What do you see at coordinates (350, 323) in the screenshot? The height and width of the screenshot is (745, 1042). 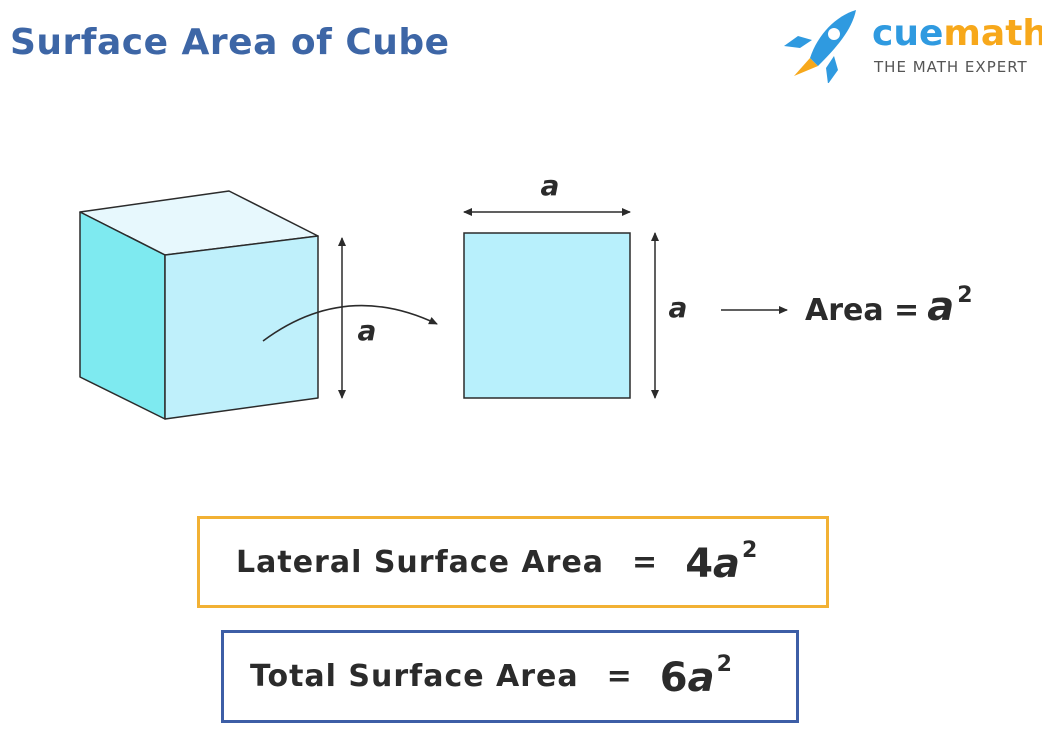 I see `unfold-curved-arrow` at bounding box center [350, 323].